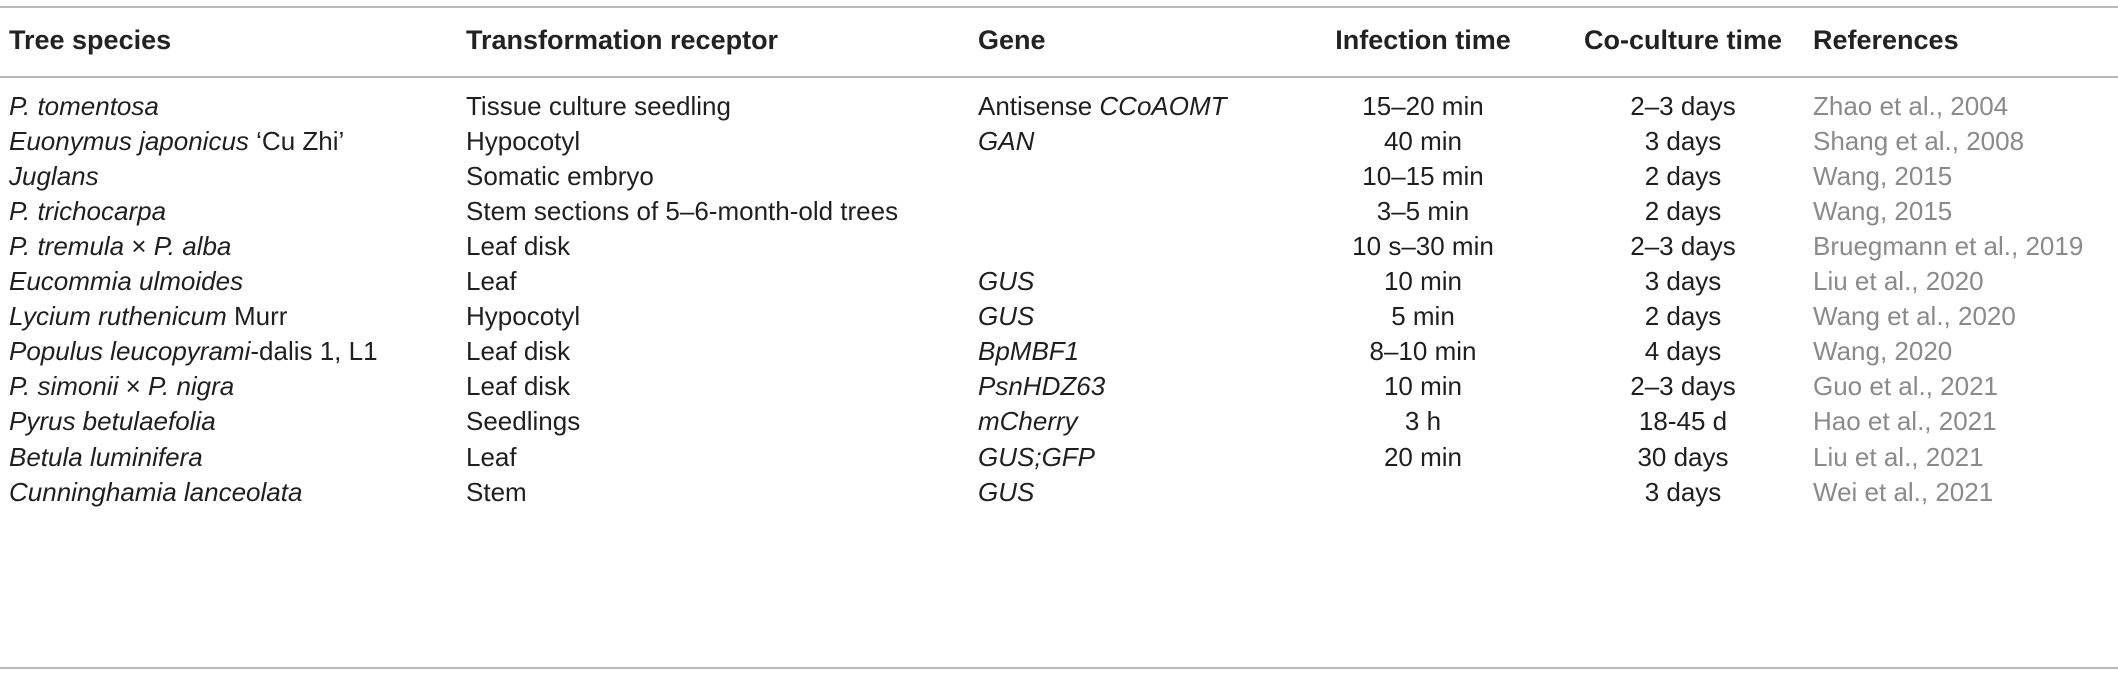 The height and width of the screenshot is (674, 2118). Describe the element at coordinates (130, 351) in the screenshot. I see `cell-tree-species-part: Populus leucopyrami` at that location.